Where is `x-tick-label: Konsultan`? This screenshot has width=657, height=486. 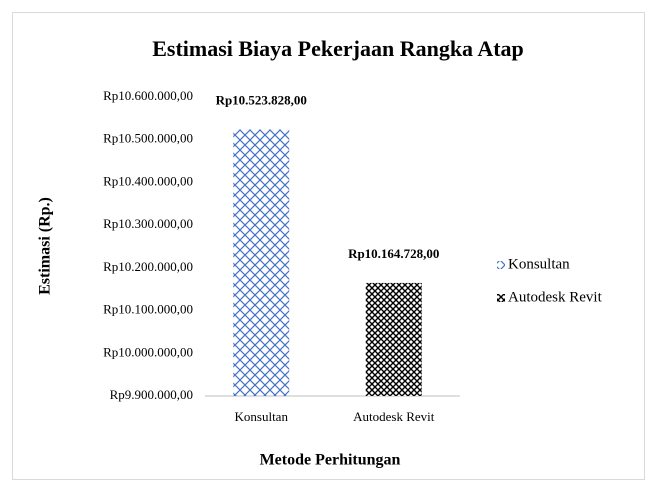
x-tick-label: Konsultan is located at coordinates (262, 416).